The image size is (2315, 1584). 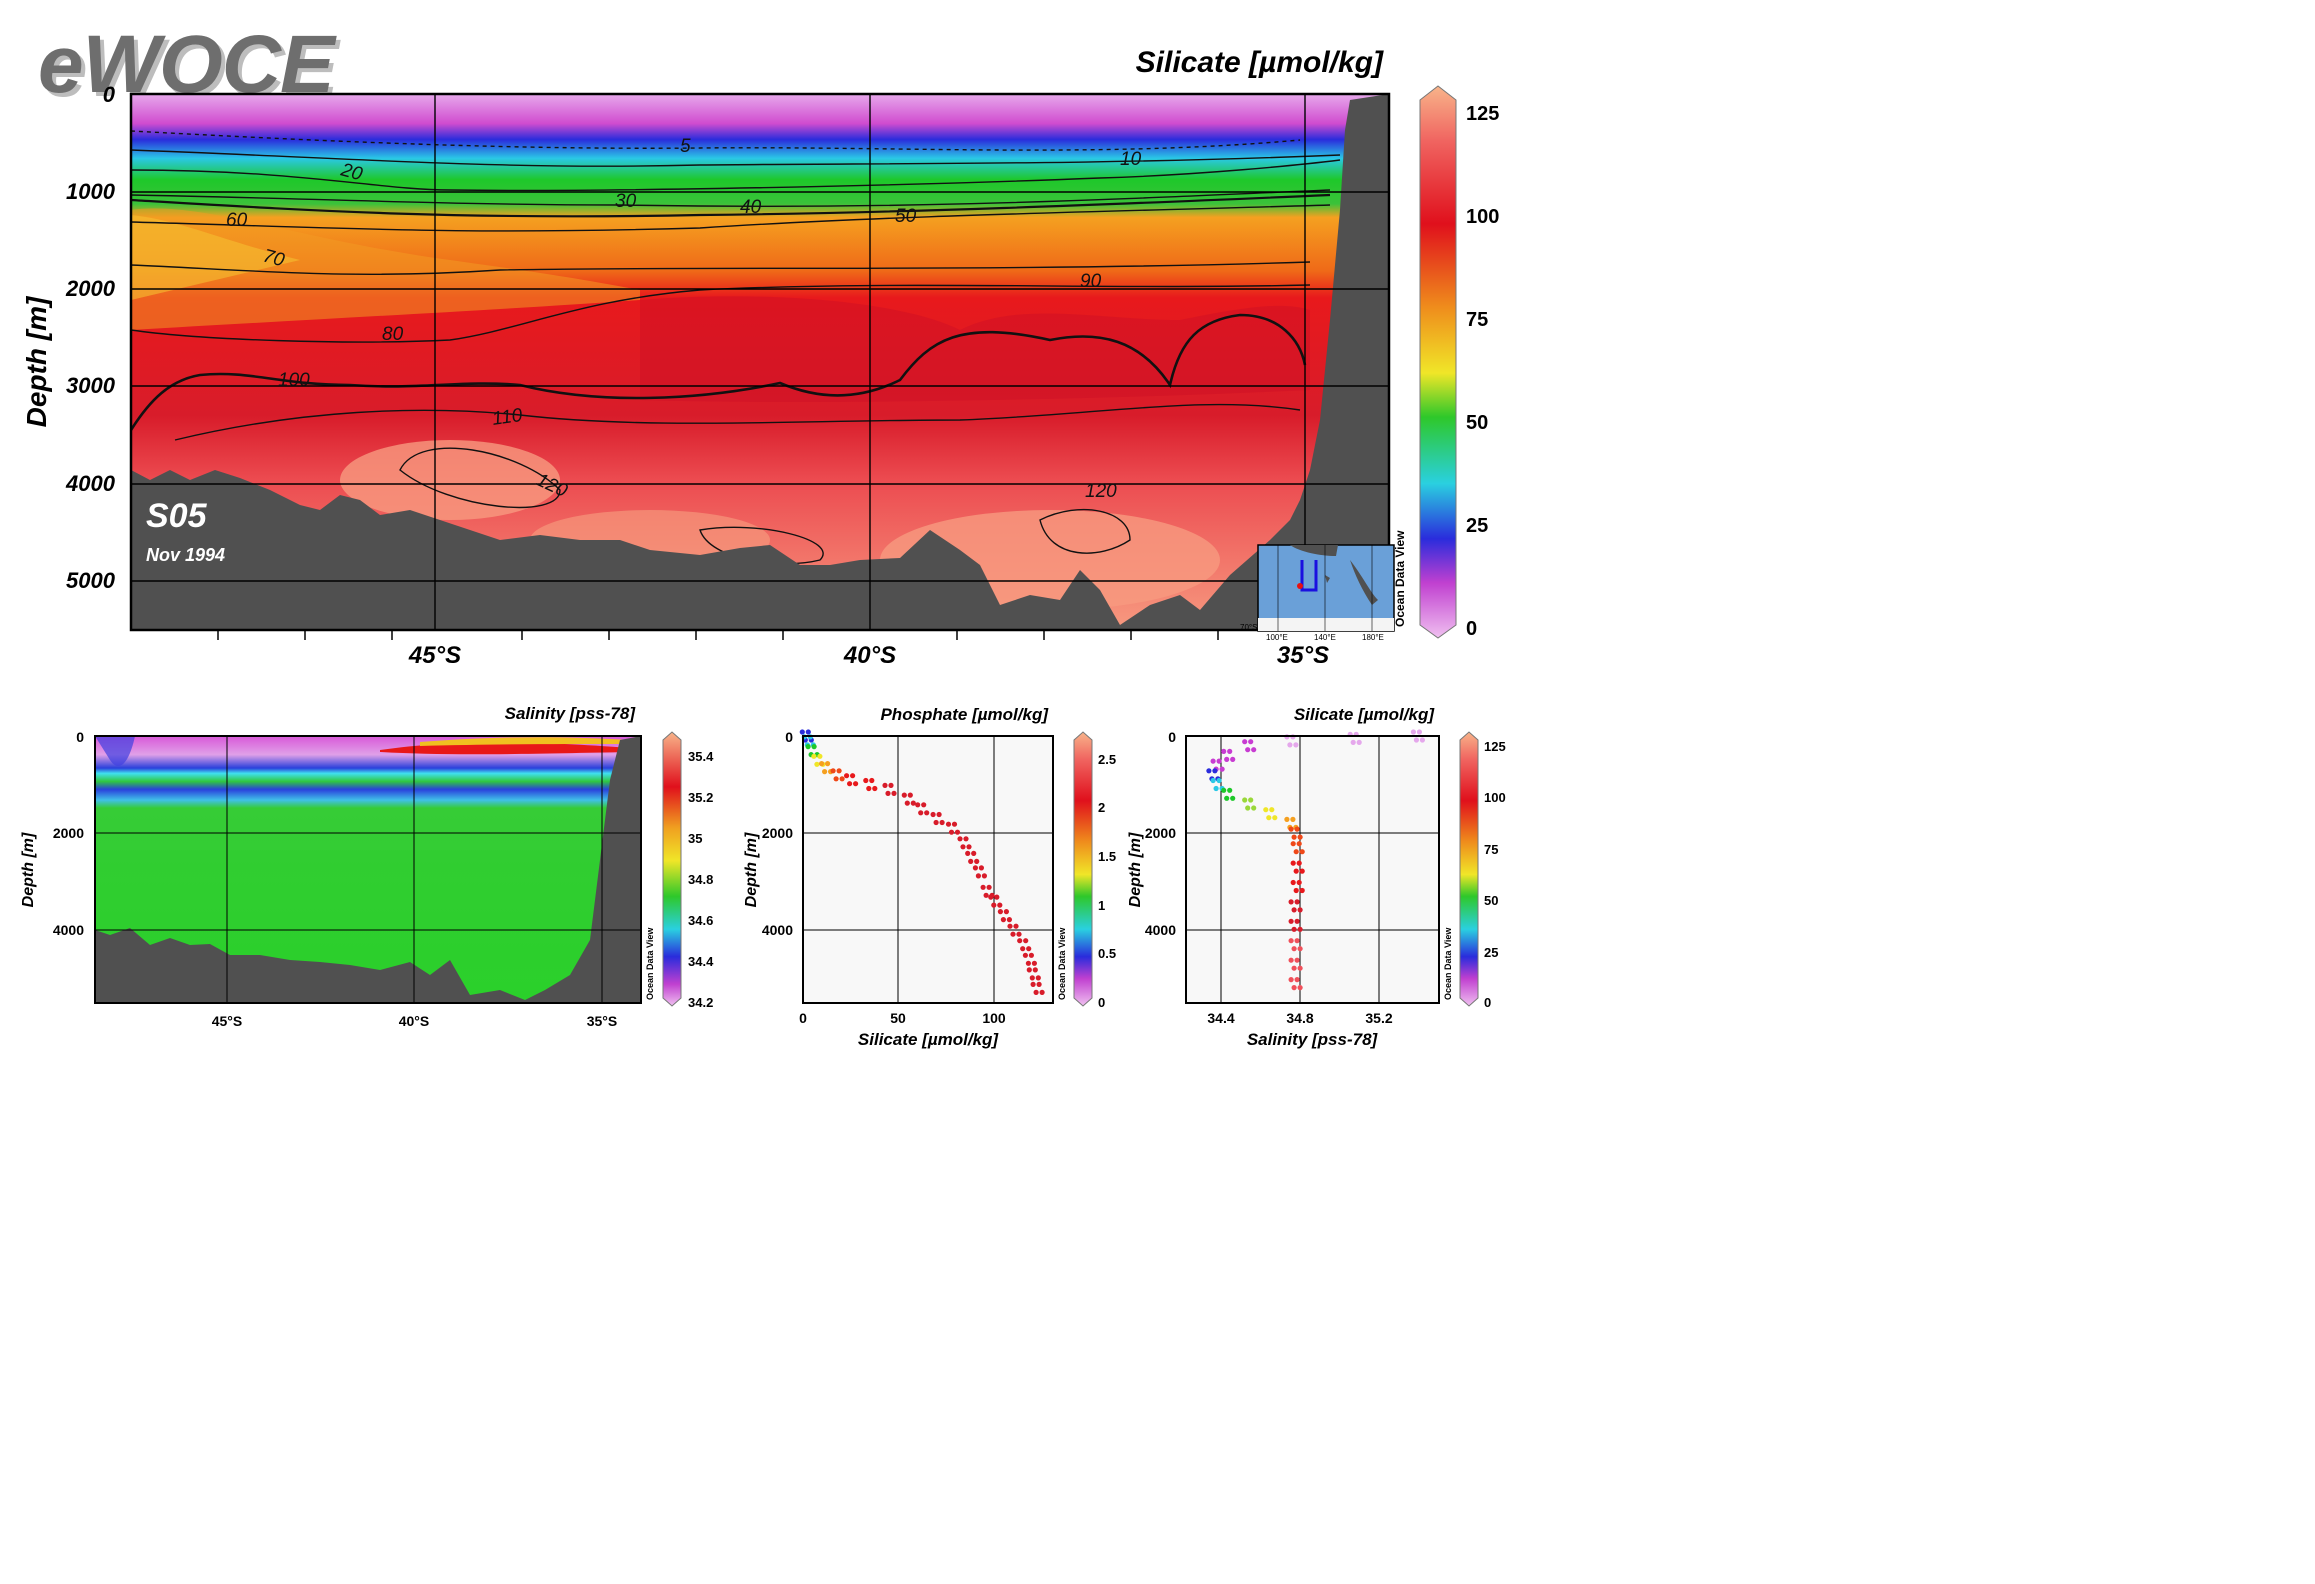 I want to click on odv-credit: Ocean Data View, so click(x=1400, y=578).